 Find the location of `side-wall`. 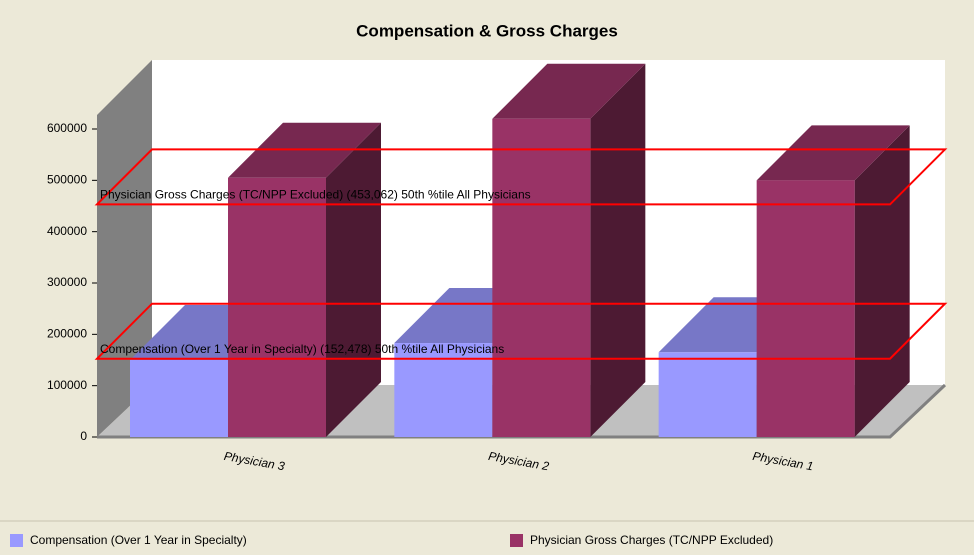

side-wall is located at coordinates (124, 248).